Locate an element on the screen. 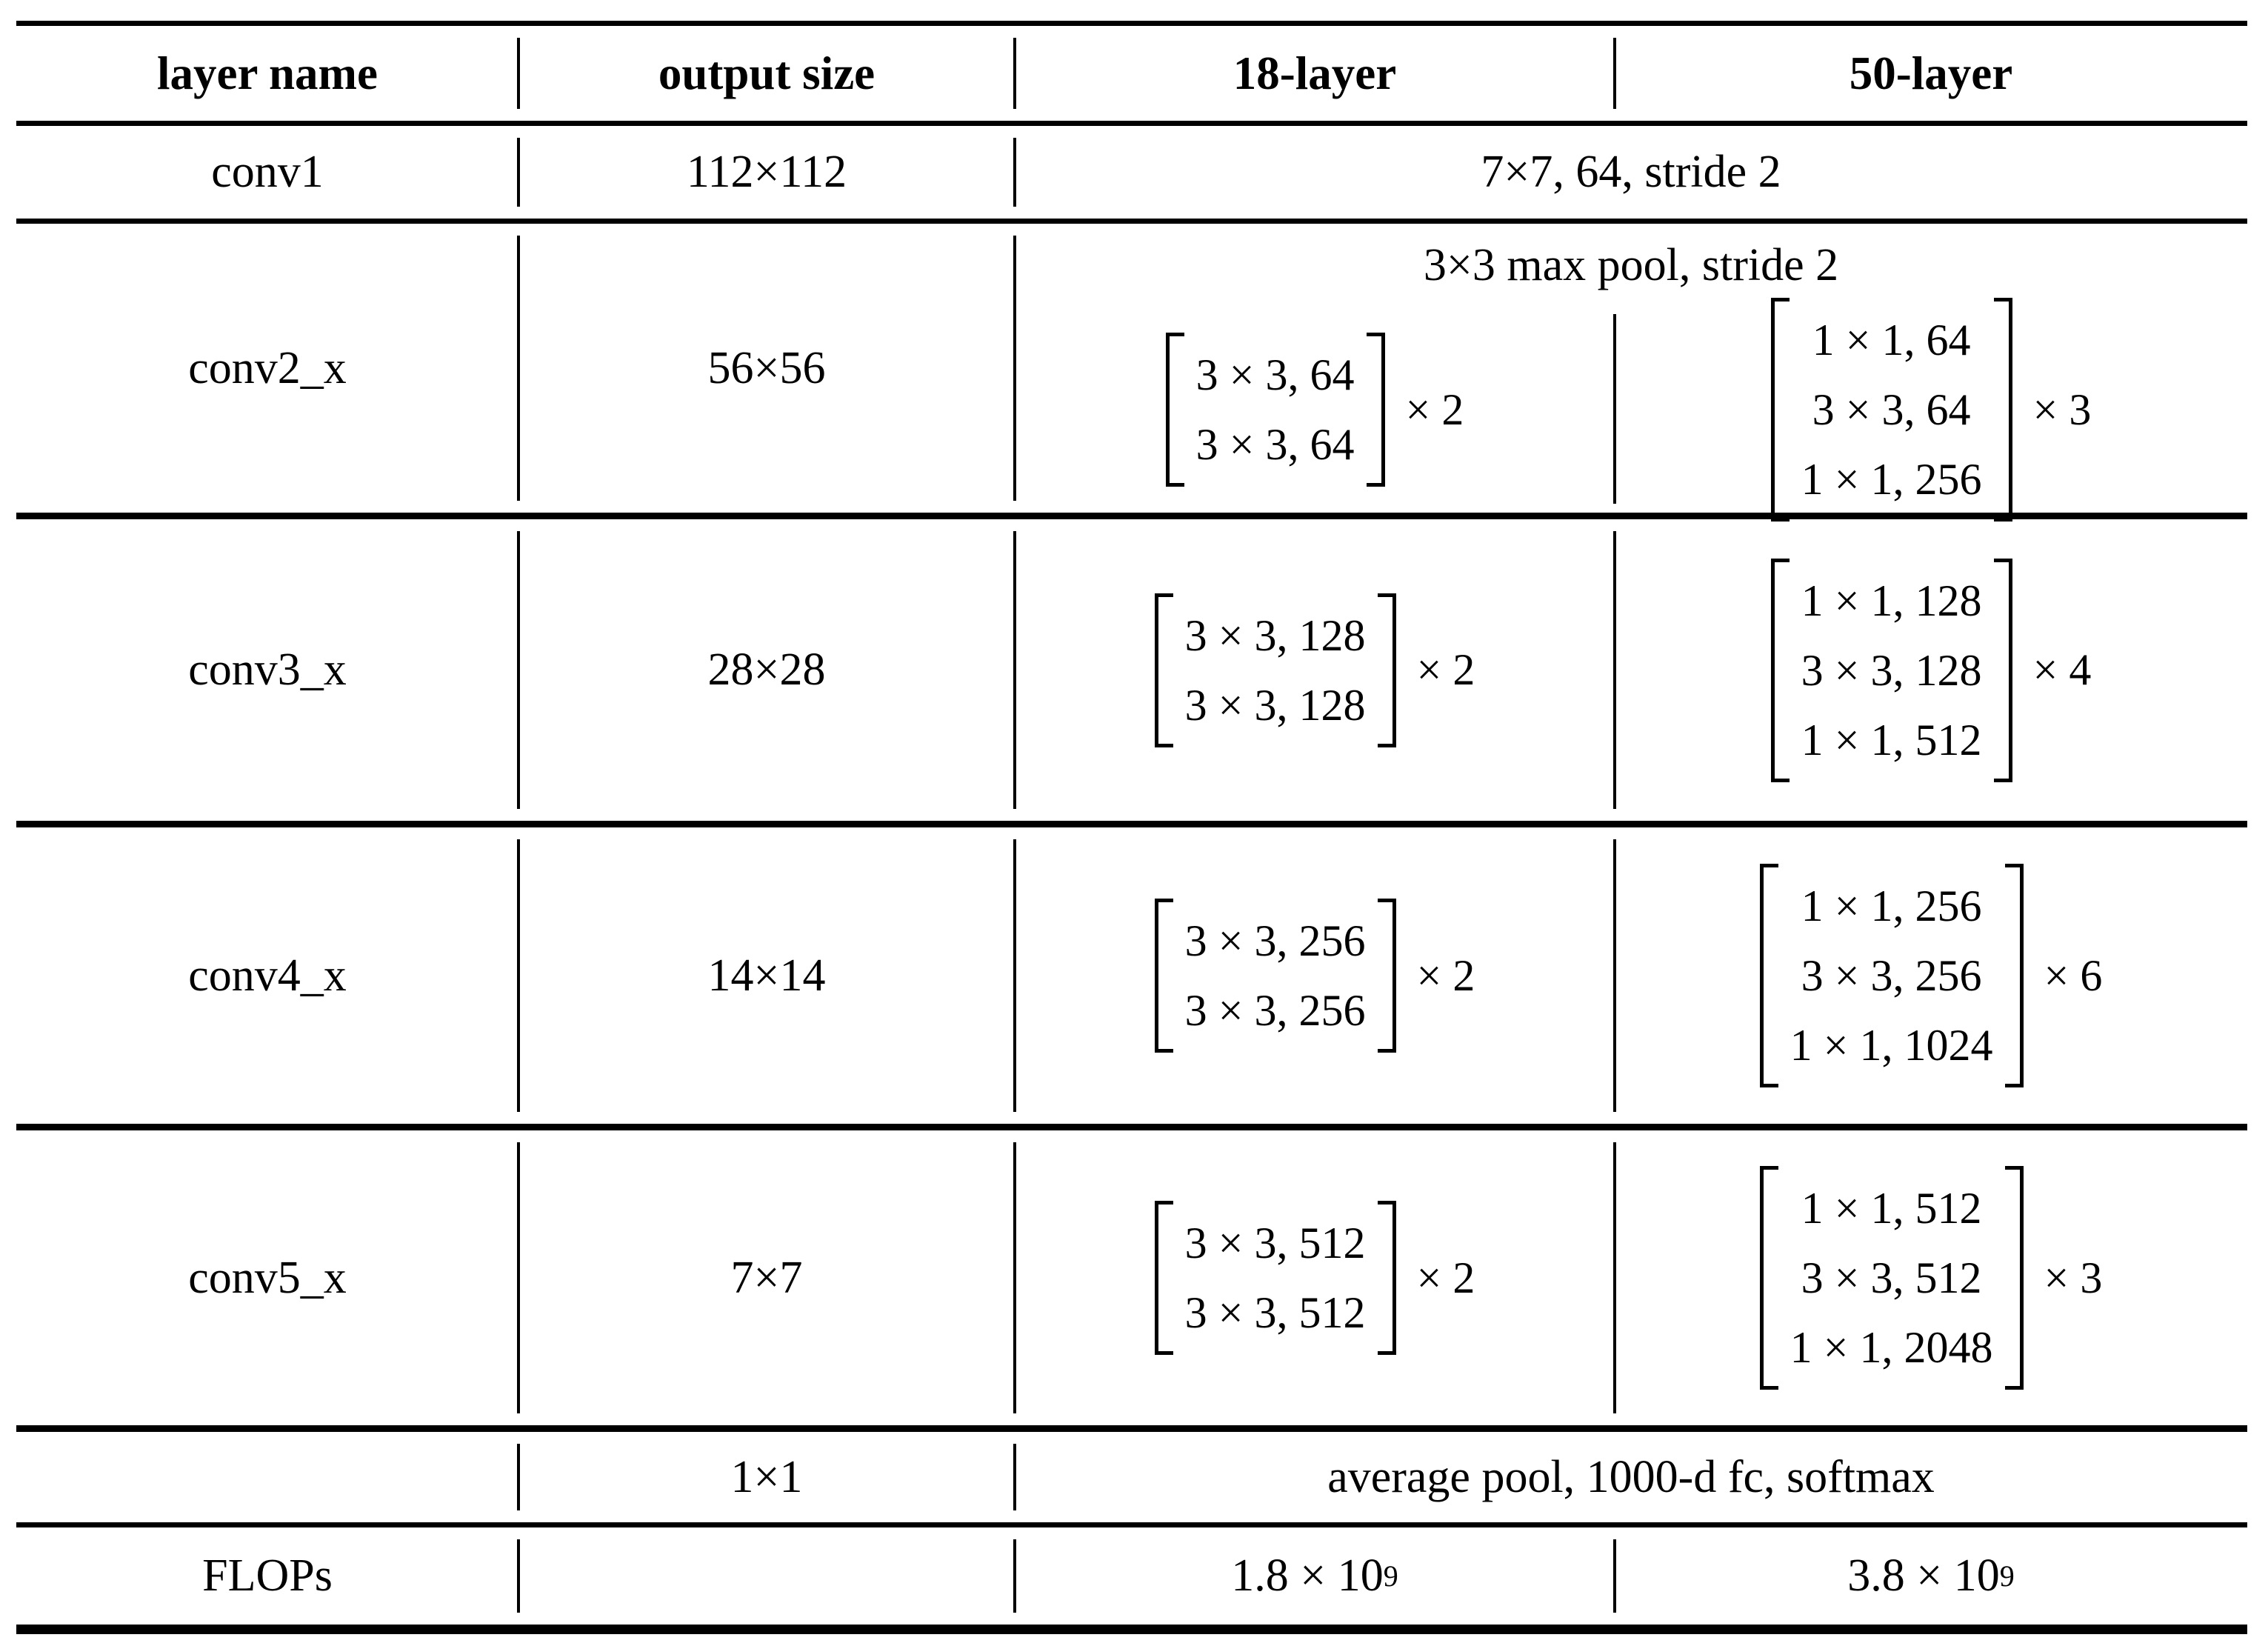 This screenshot has width=2268, height=1646. conv2-50layer-block: 1 × 1, 64 3 × 3, 64 1 × 1, 256 × 3 is located at coordinates (1931, 410).